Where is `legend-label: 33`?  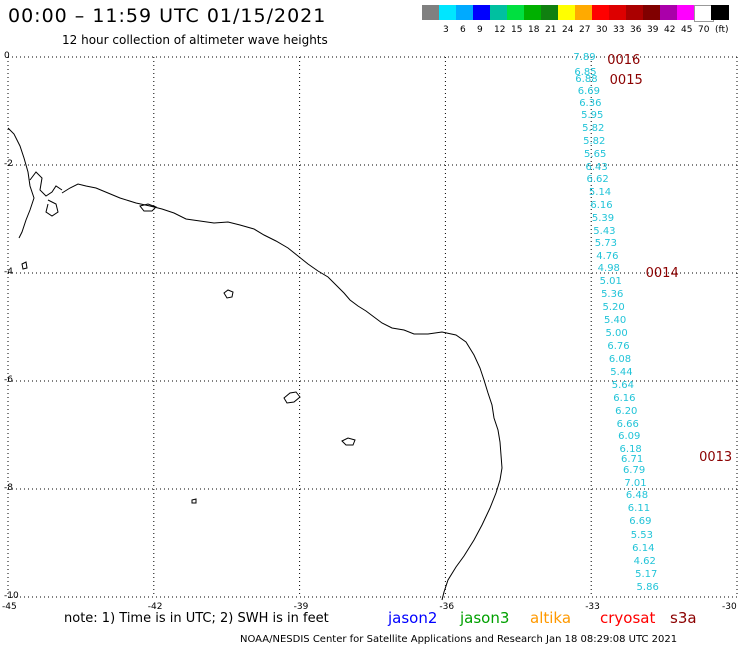 legend-label: 33 is located at coordinates (619, 30).